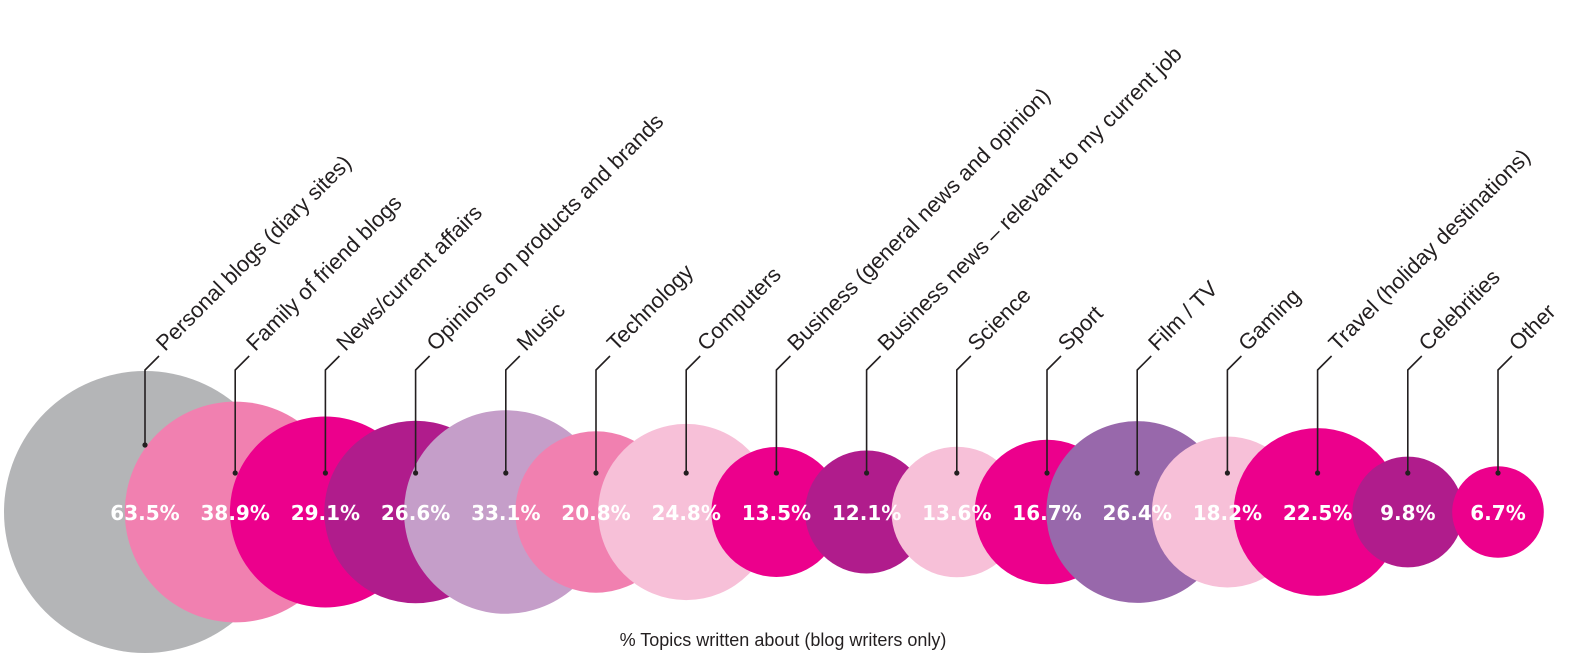  Describe the element at coordinates (686, 513) in the screenshot. I see `value-label: 24.8%` at that location.